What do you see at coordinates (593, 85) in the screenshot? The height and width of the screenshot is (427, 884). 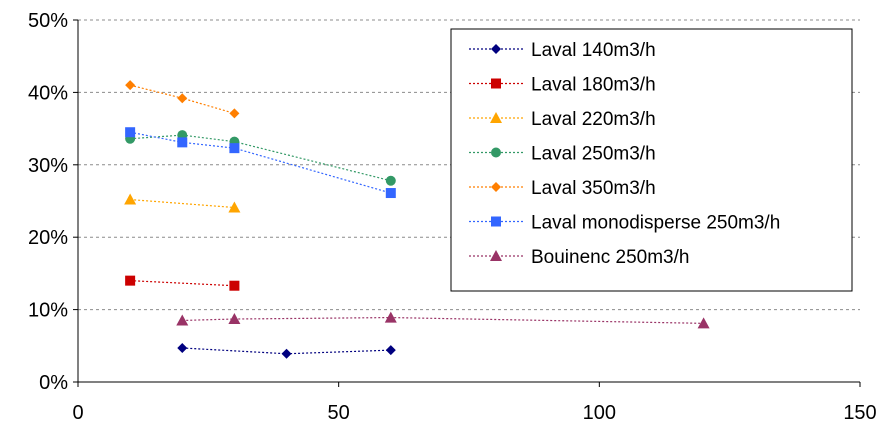 I see `legend-label: Laval 180m3/h` at bounding box center [593, 85].